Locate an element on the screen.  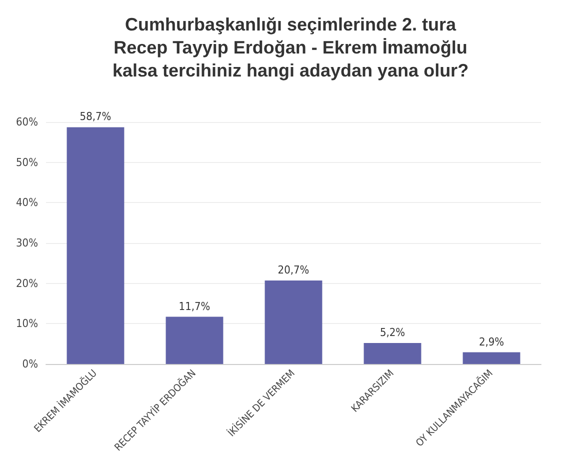
y-tick-label: 0% is located at coordinates (30, 364).